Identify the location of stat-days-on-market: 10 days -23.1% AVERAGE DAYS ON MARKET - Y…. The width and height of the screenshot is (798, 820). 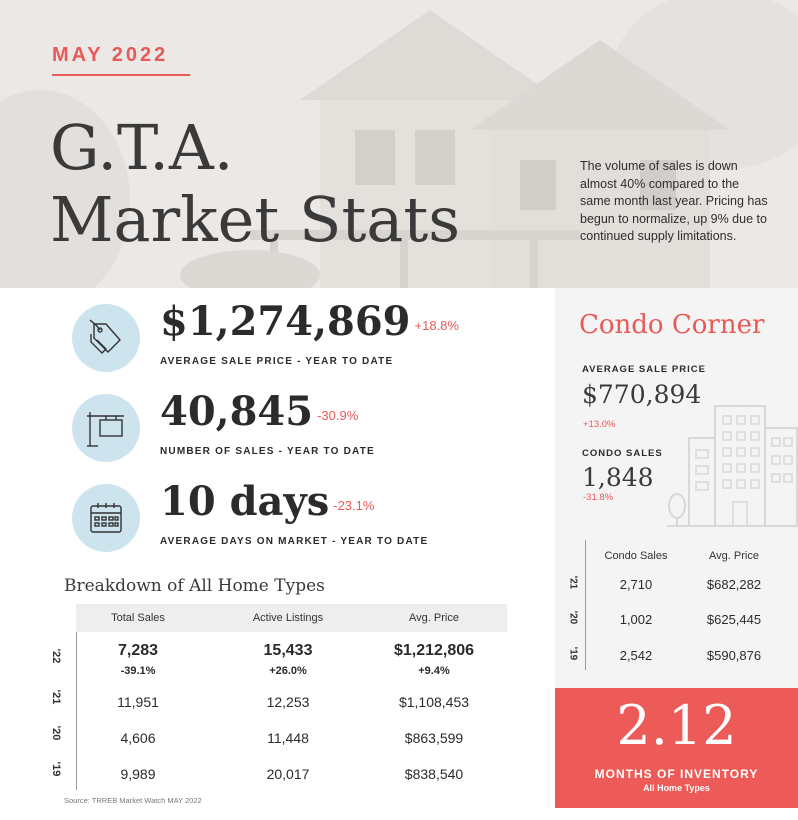
(307, 516).